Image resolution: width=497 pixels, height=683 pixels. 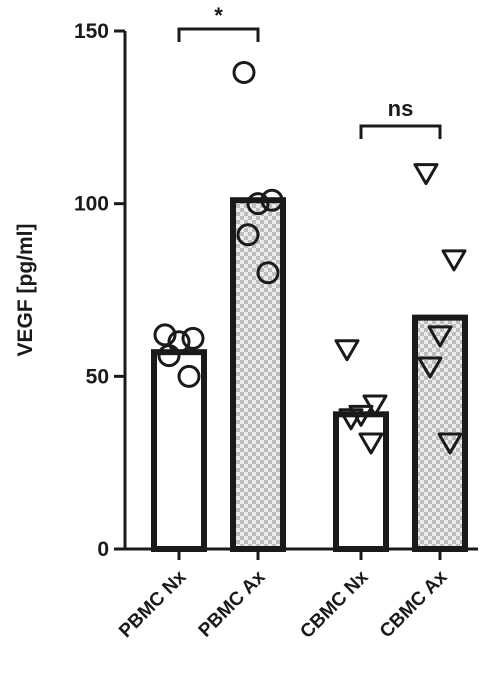 I want to click on y-tick-label: 150, so click(x=91, y=31).